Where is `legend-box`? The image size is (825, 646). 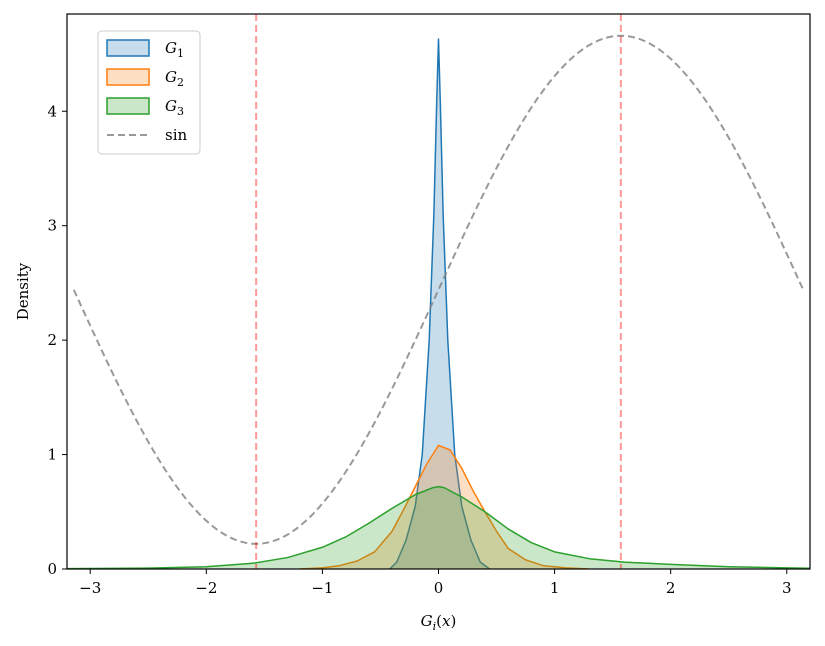 legend-box is located at coordinates (149, 92).